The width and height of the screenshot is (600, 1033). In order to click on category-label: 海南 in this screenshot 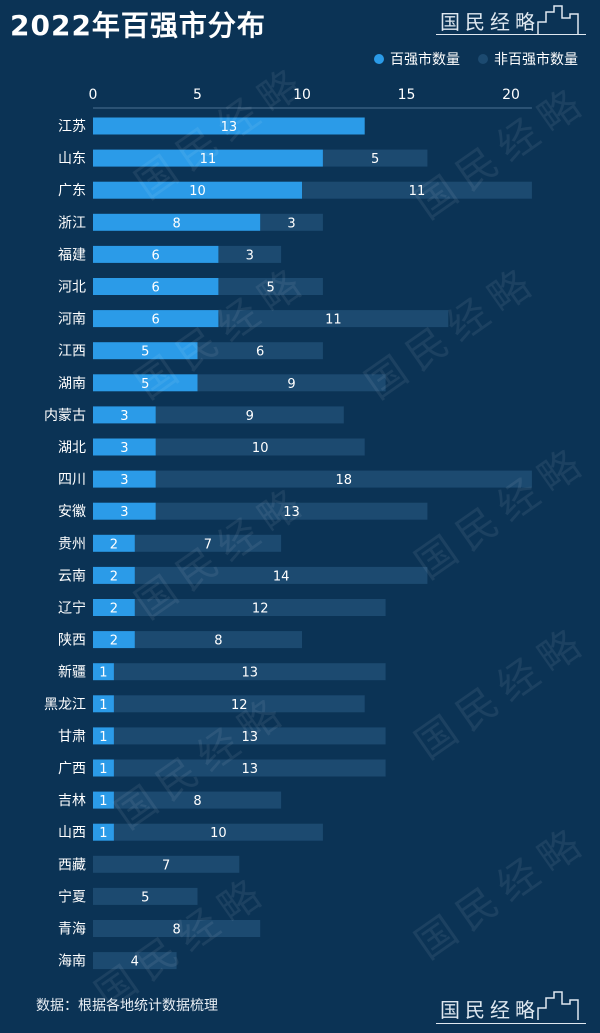, I will do `click(72, 962)`.